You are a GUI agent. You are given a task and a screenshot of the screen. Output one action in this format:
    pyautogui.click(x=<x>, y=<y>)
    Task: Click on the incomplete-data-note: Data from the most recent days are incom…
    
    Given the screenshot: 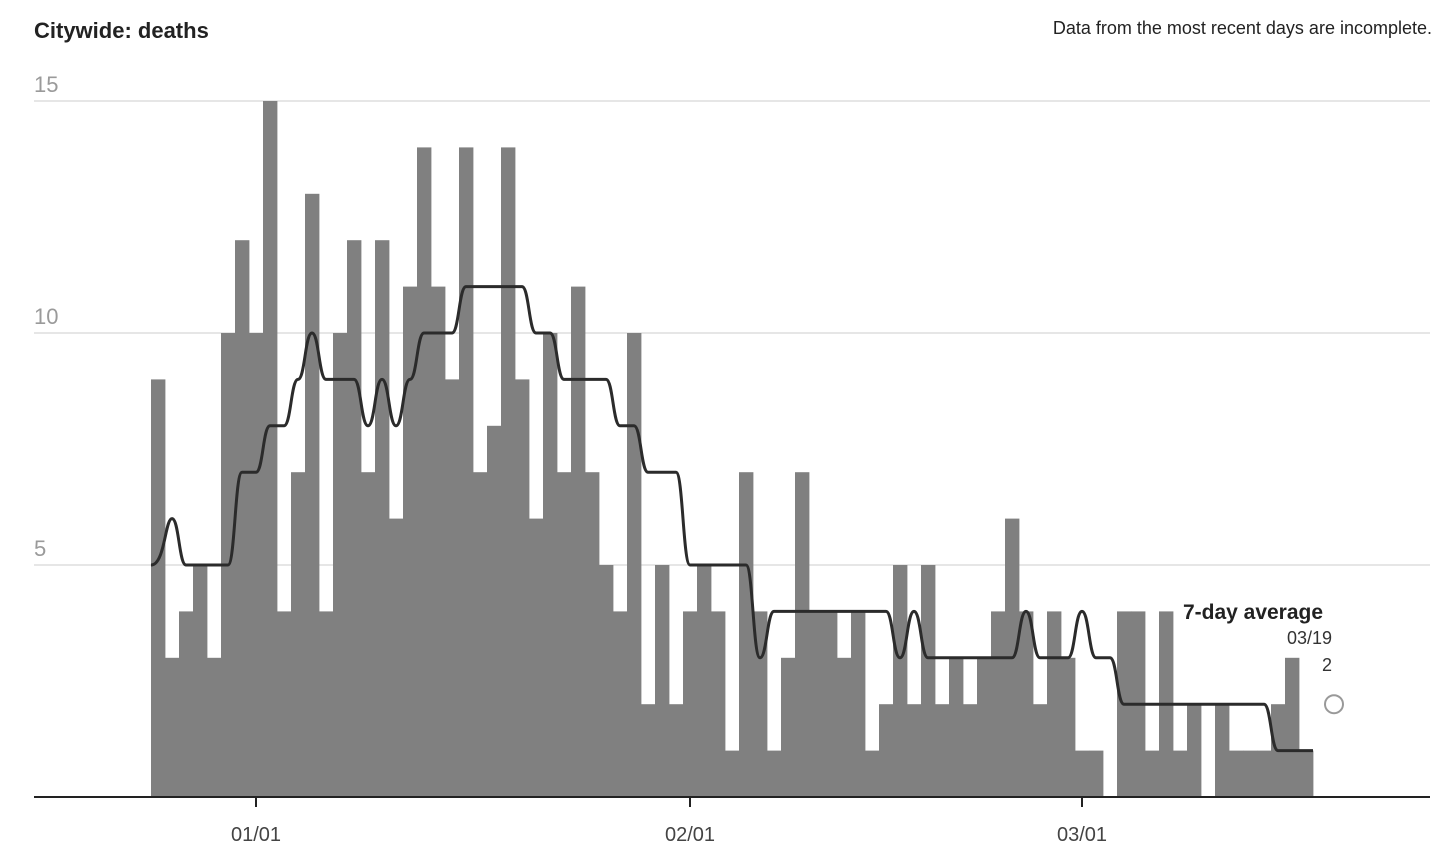 What is the action you would take?
    pyautogui.click(x=1242, y=28)
    